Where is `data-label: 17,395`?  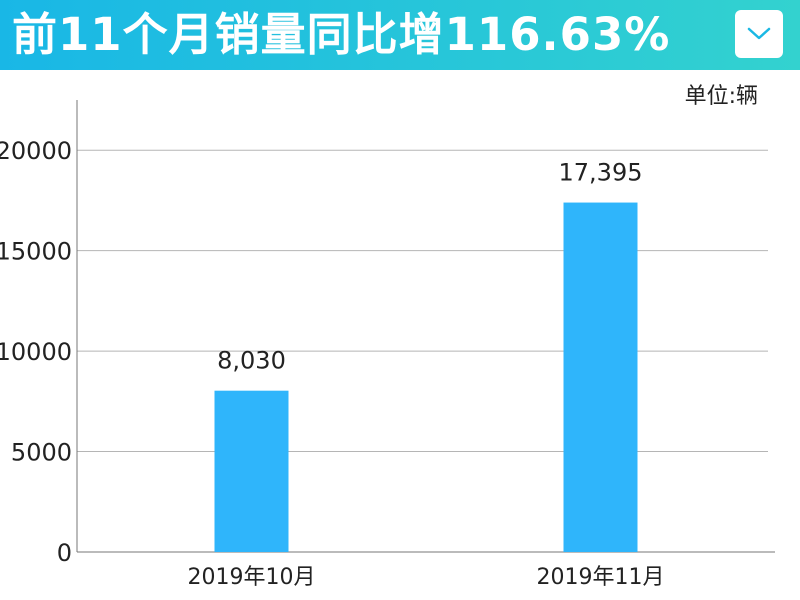 data-label: 17,395 is located at coordinates (601, 173).